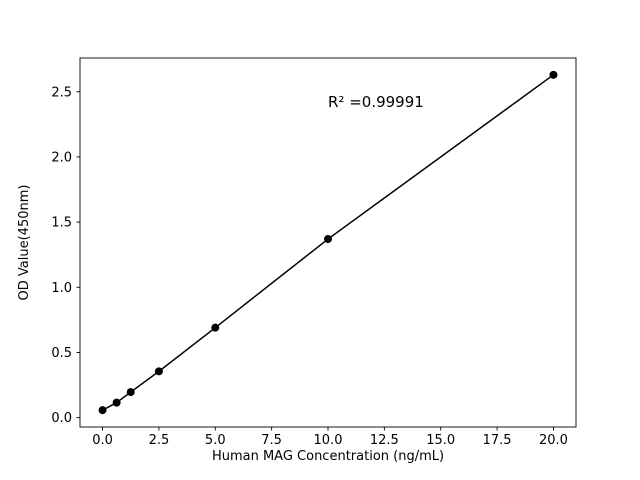 The width and height of the screenshot is (640, 480). What do you see at coordinates (102, 440) in the screenshot?
I see `x-tick-label: 0.0` at bounding box center [102, 440].